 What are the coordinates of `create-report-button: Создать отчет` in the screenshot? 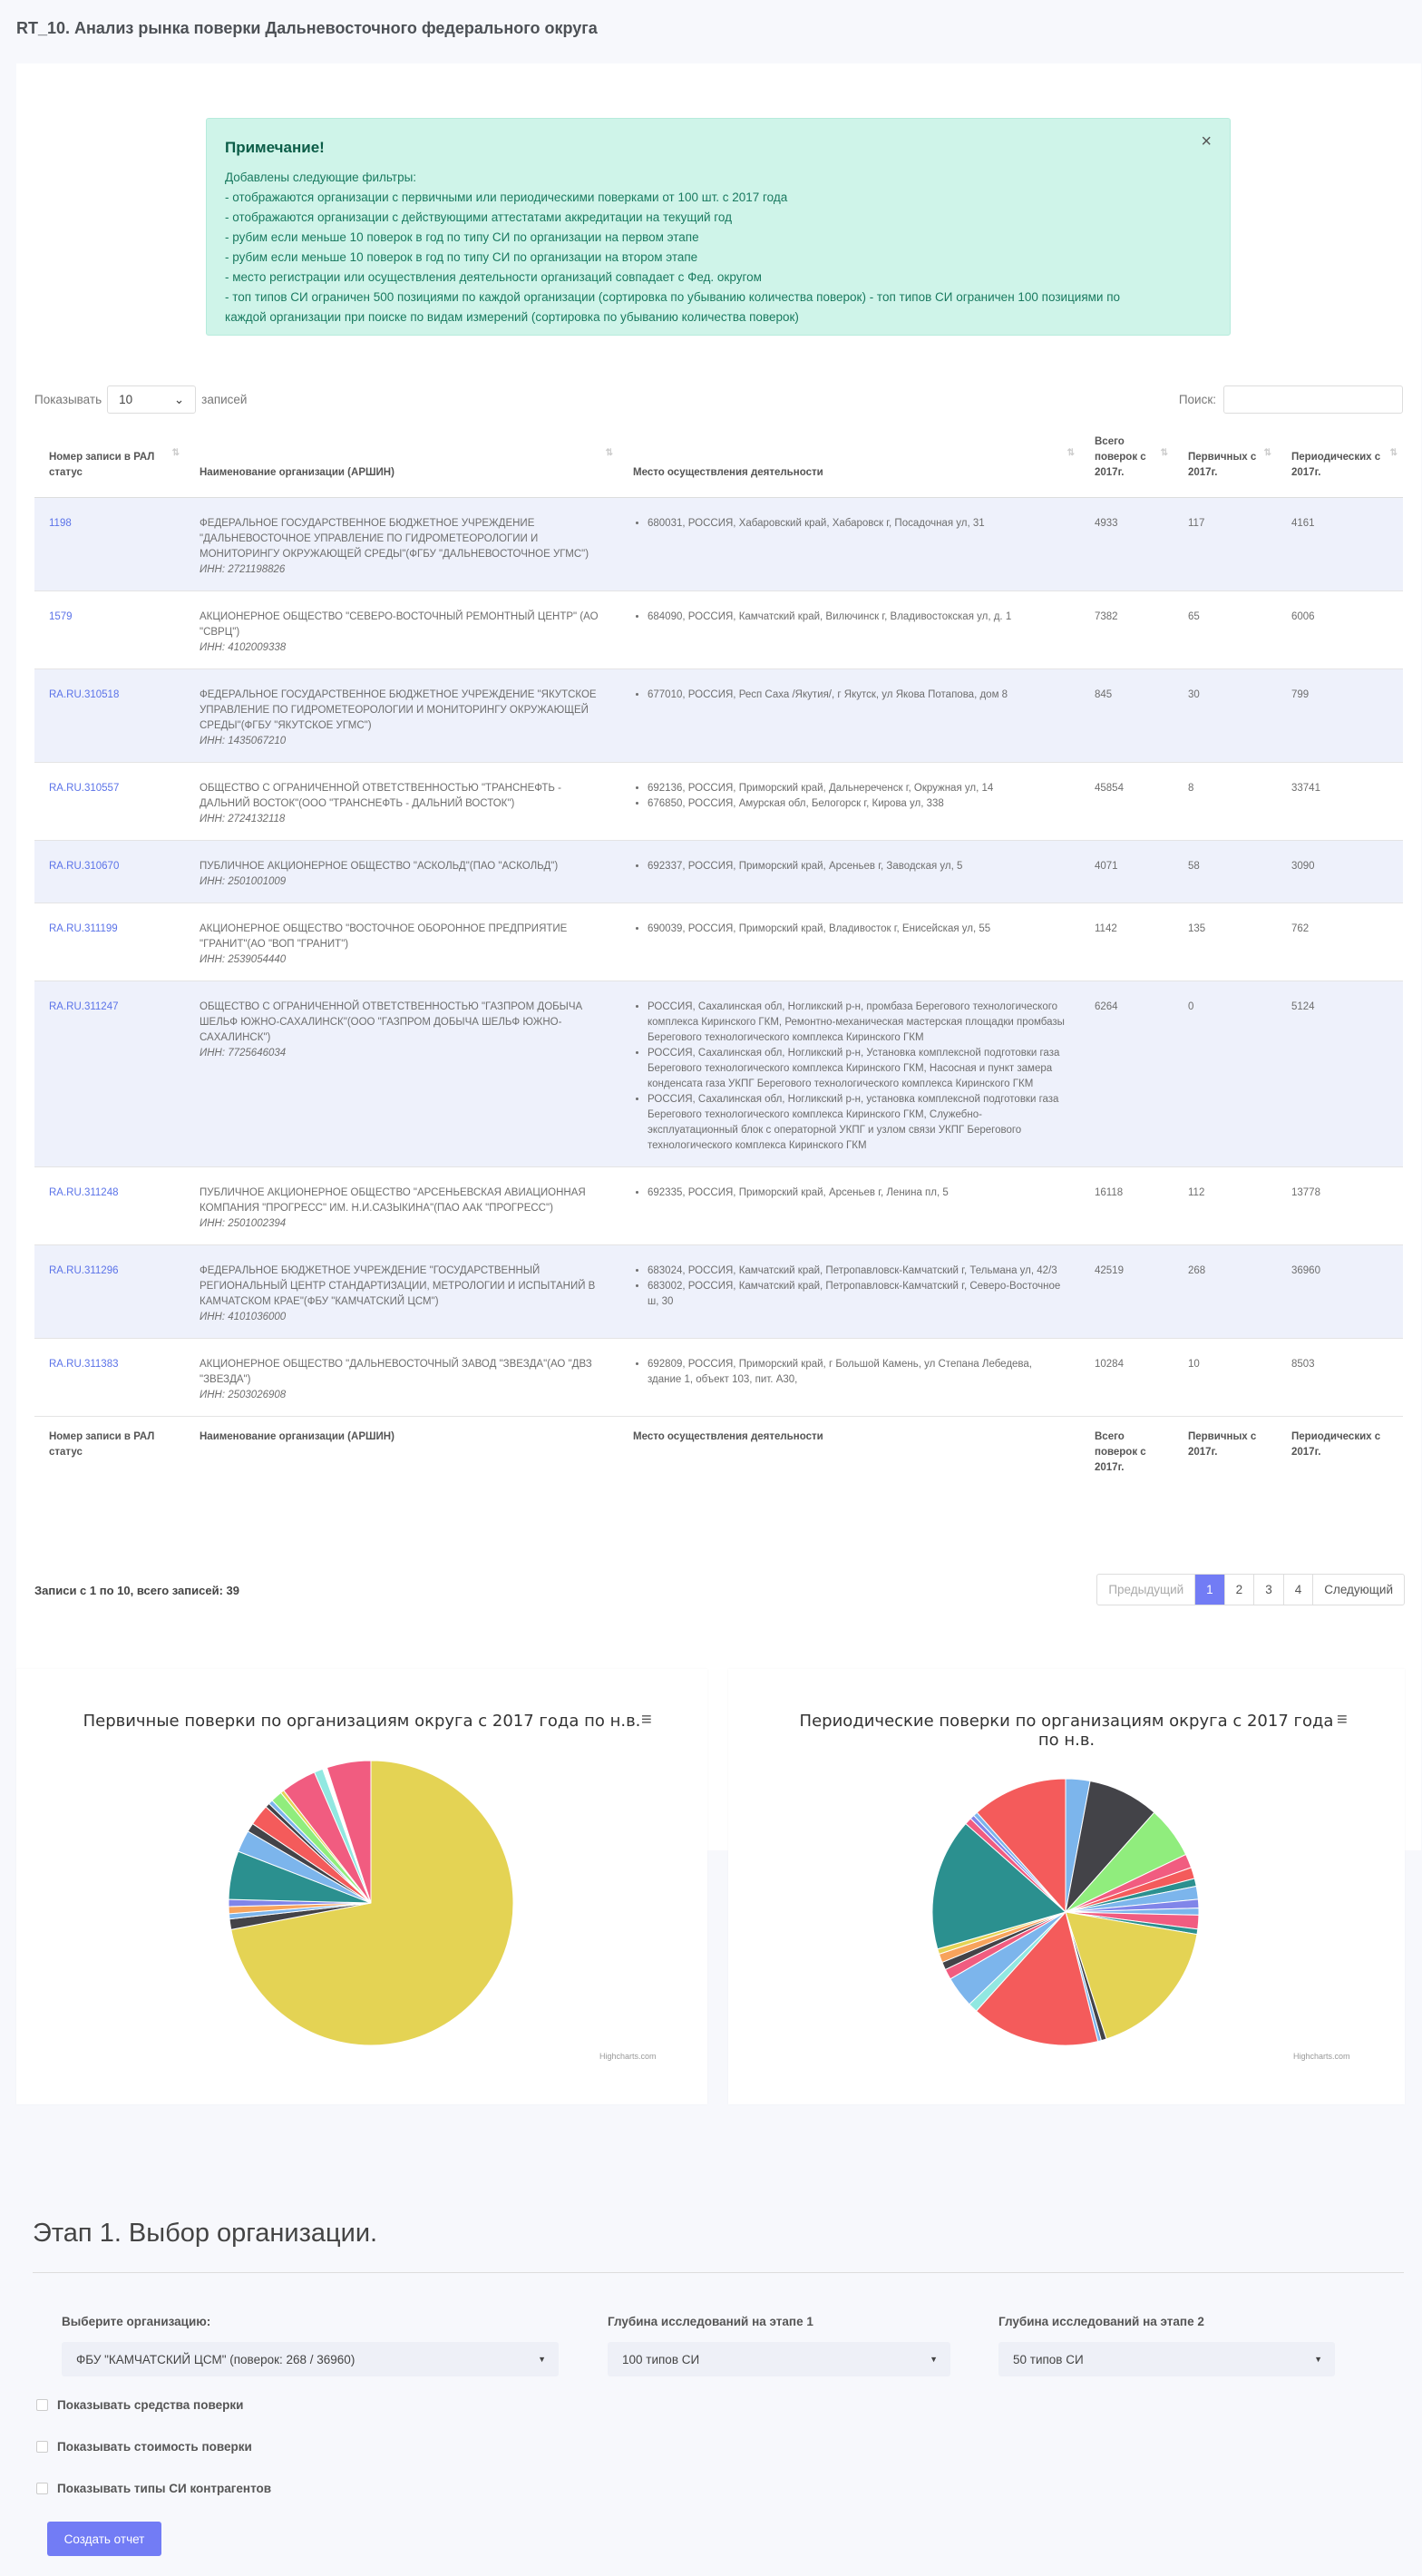 It's located at (104, 2539).